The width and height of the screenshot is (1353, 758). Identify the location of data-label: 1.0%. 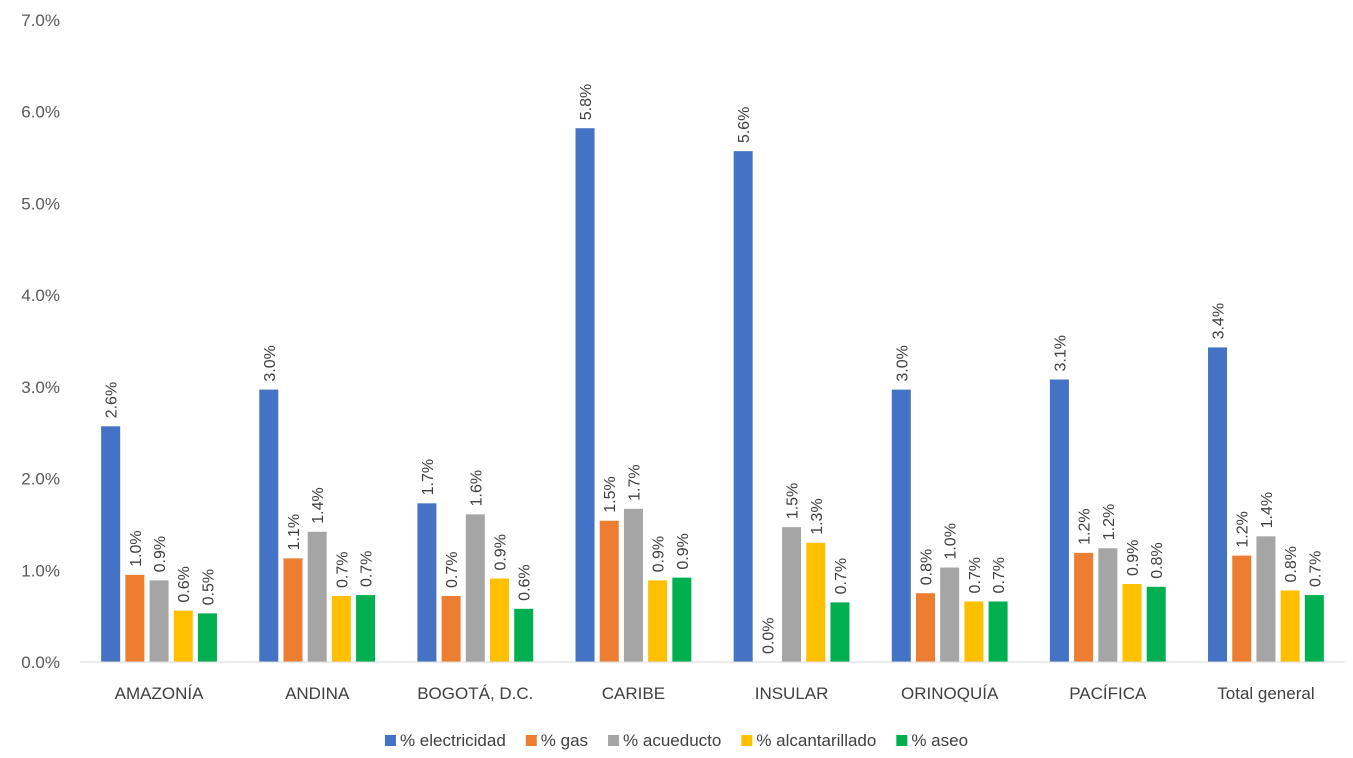
(136, 548).